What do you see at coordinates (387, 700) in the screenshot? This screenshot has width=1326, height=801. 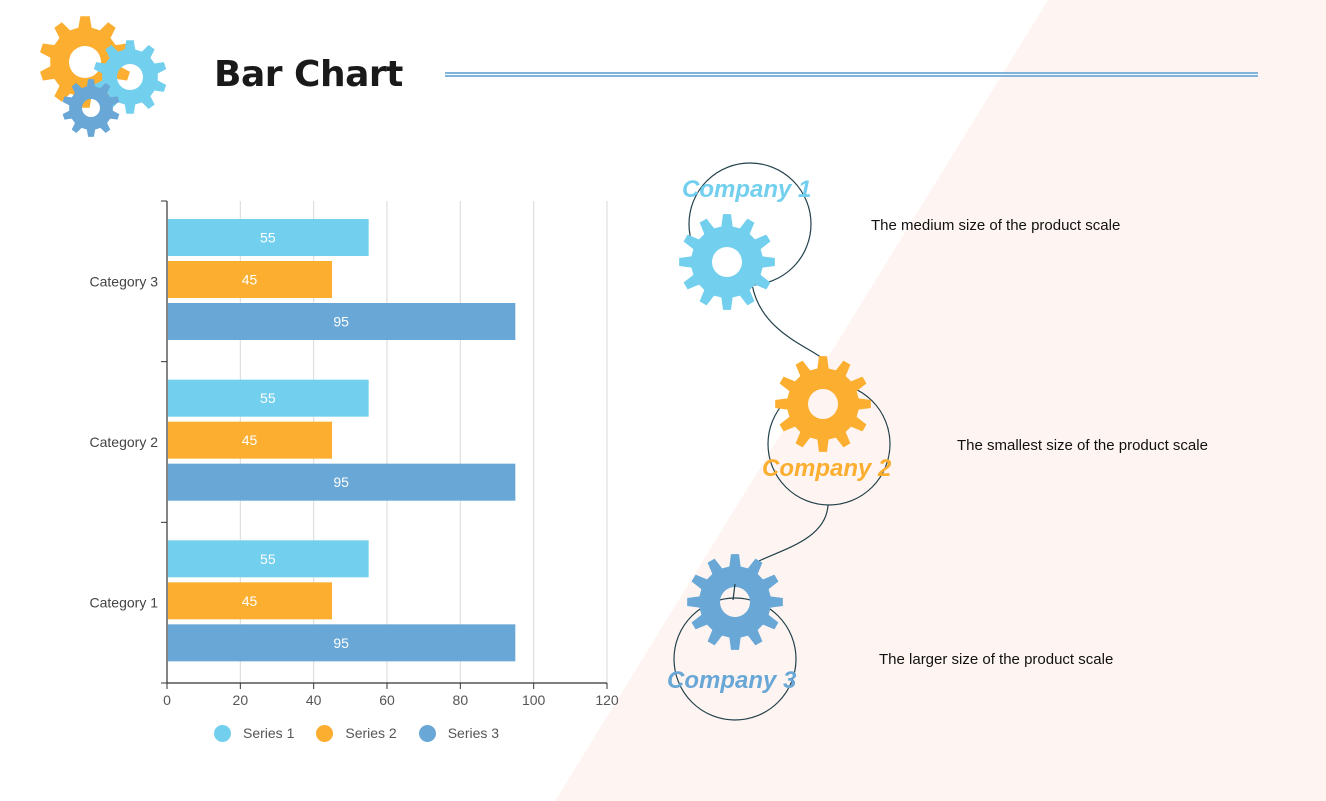 I see `x-tick-label: 60` at bounding box center [387, 700].